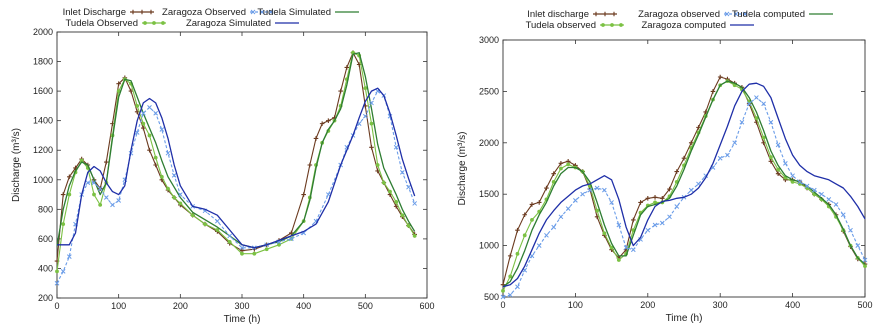 Image resolution: width=878 pixels, height=333 pixels. I want to click on y-tick-label: 500, so click(491, 297).